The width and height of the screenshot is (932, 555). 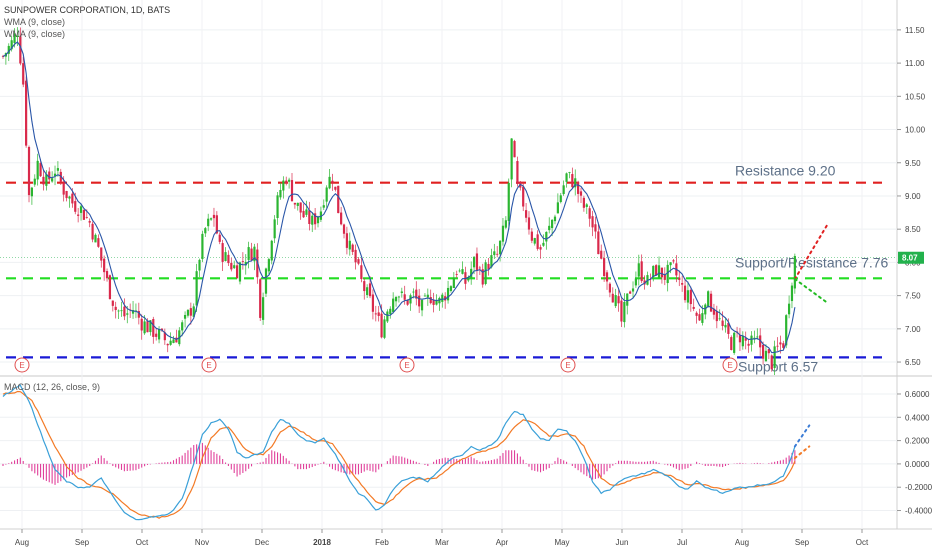 What do you see at coordinates (262, 542) in the screenshot?
I see `time-tick-label: Dec` at bounding box center [262, 542].